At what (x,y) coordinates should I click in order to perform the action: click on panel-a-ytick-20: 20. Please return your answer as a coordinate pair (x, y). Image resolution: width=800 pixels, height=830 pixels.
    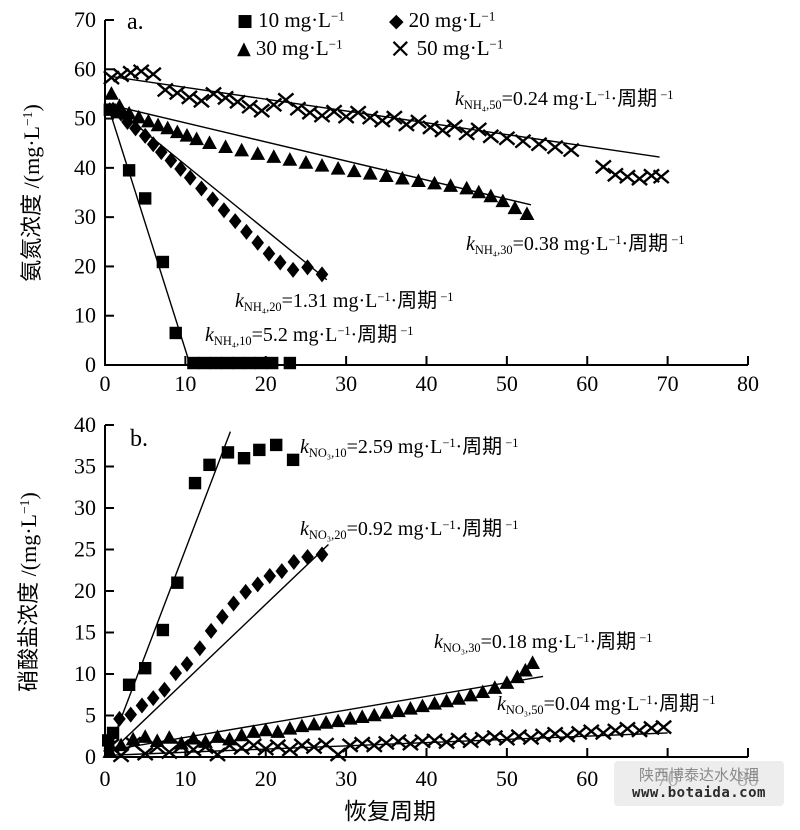
    Looking at the image, I should click on (85, 265).